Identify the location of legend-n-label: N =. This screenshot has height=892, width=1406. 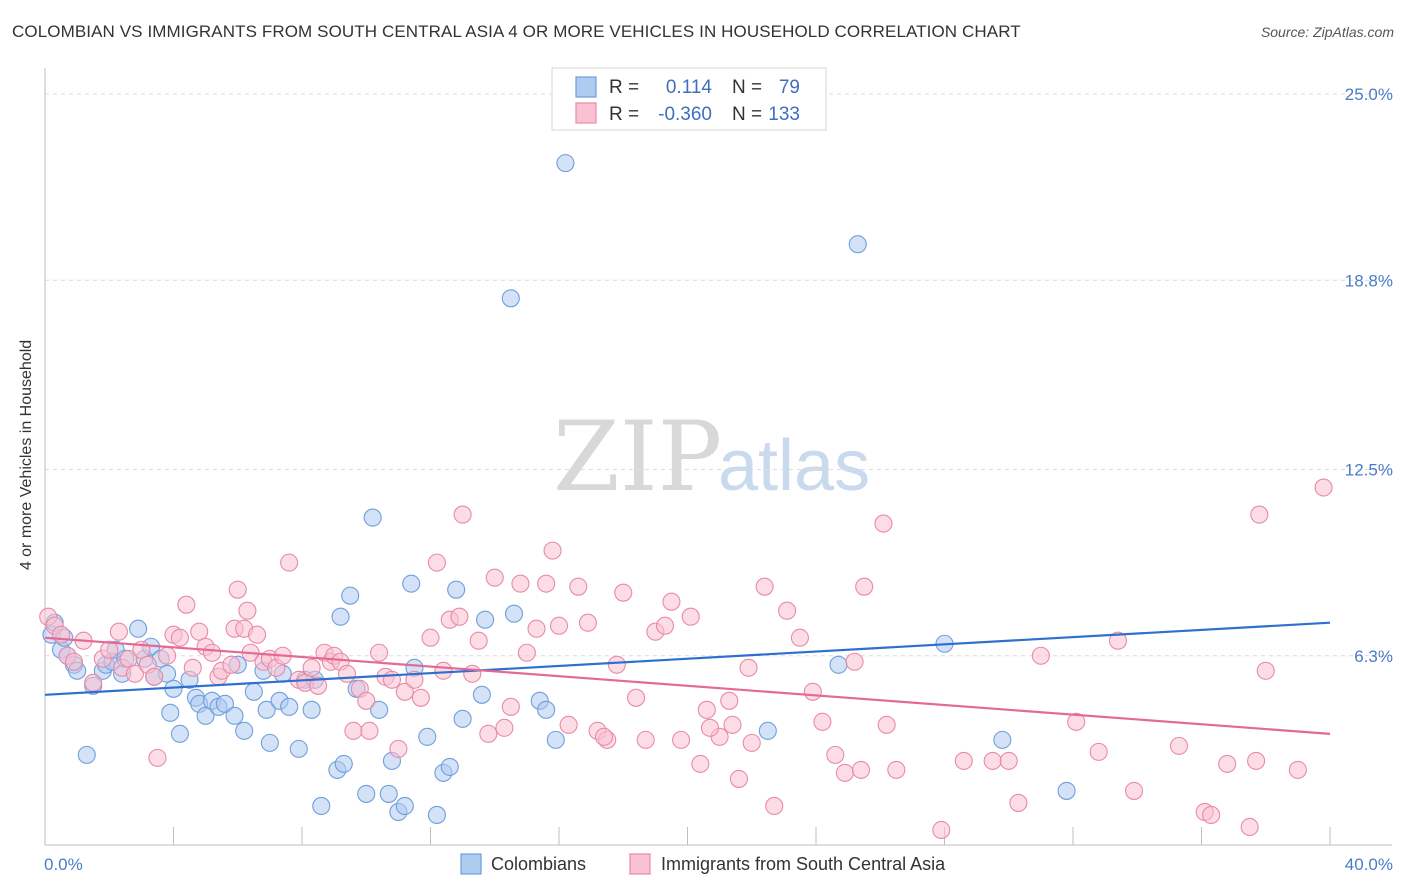
(747, 114).